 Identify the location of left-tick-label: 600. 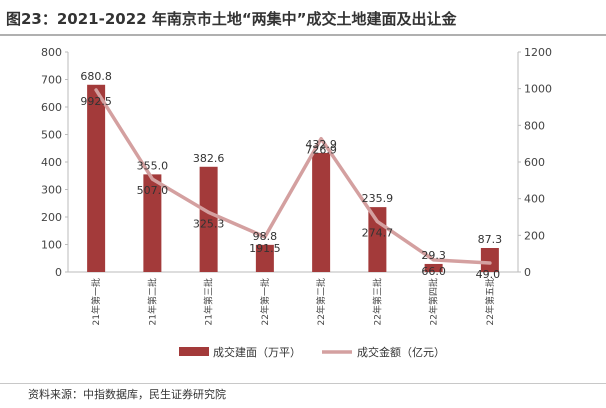
(51, 107).